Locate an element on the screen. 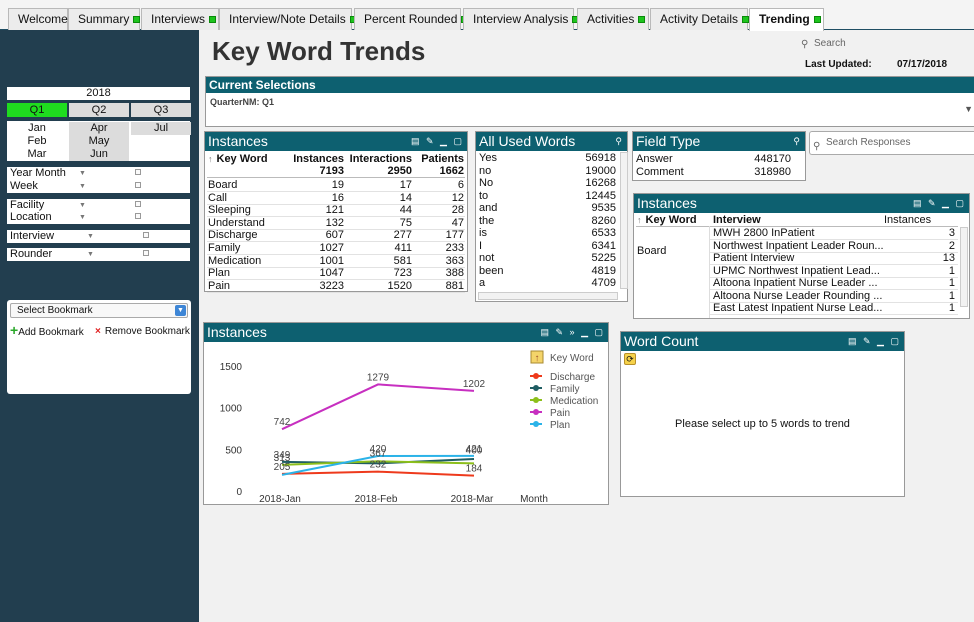 This screenshot has height=622, width=974. field-type-item: Answer is located at coordinates (654, 159).